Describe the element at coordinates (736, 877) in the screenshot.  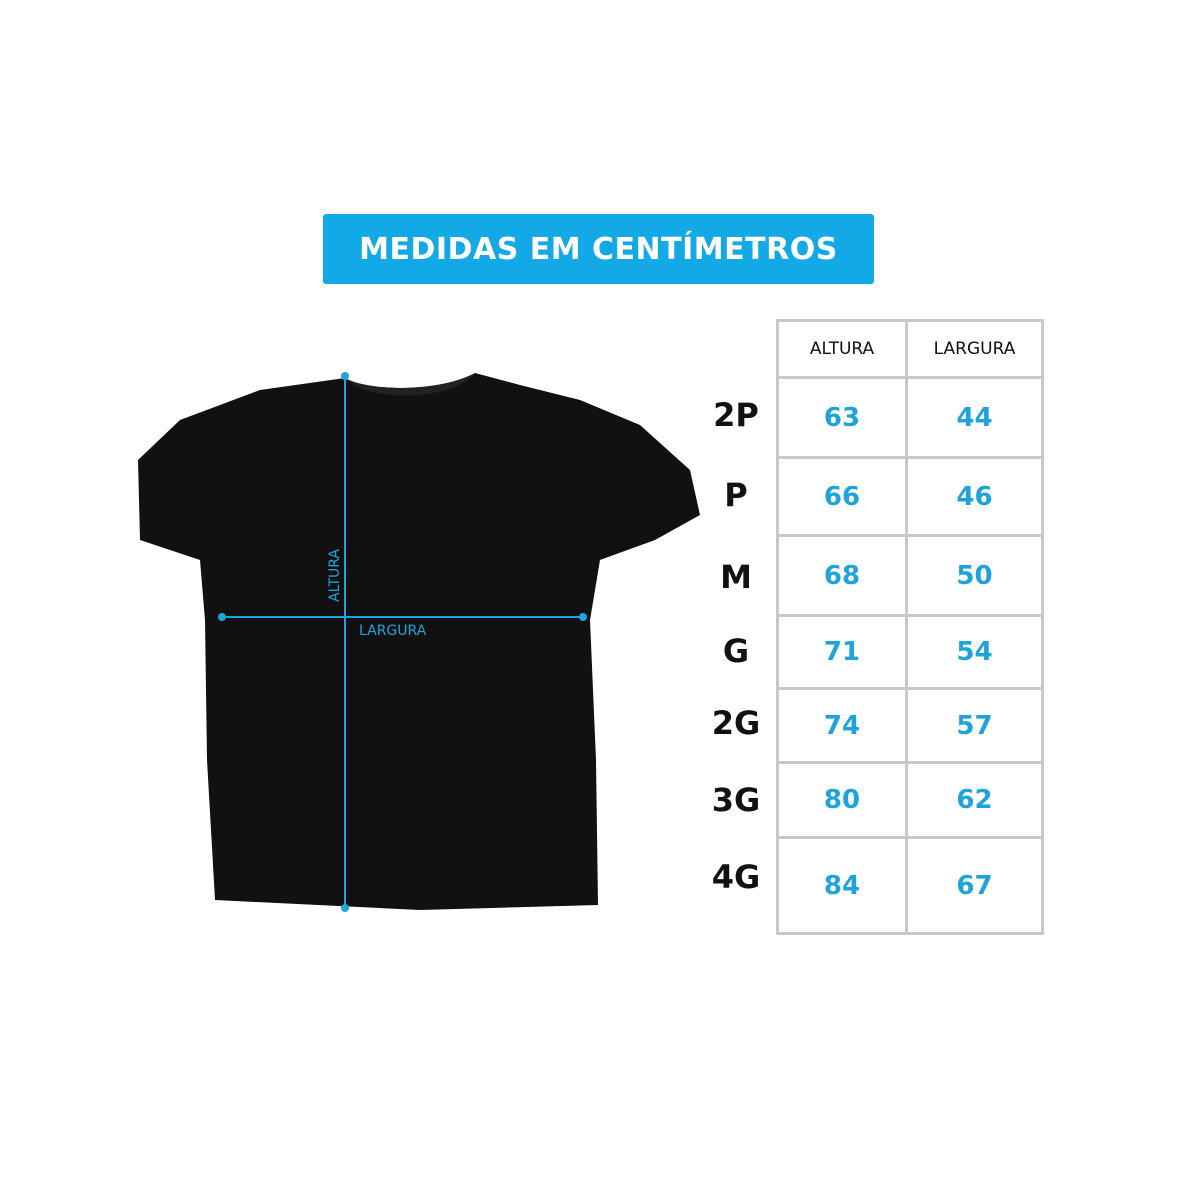
I see `size-label: 4G` at that location.